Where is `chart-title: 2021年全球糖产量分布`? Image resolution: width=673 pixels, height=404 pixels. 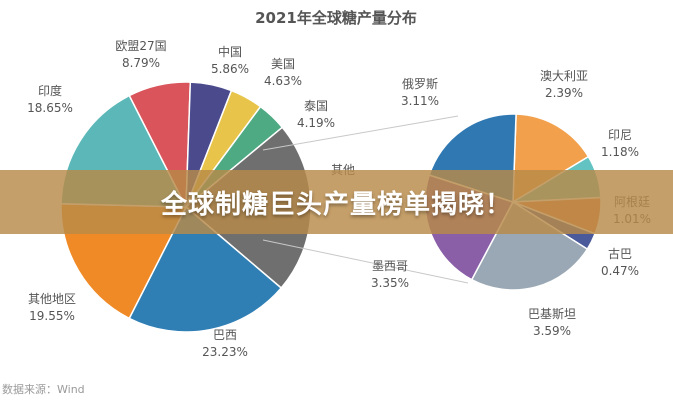 chart-title: 2021年全球糖产量分布 is located at coordinates (336, 18).